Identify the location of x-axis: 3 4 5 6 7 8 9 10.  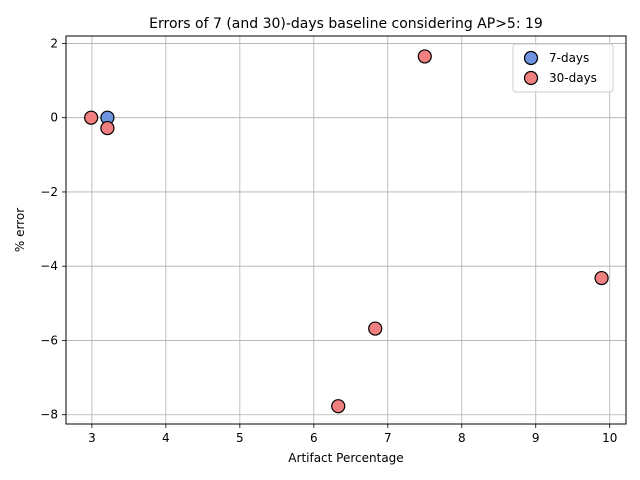
(352, 434).